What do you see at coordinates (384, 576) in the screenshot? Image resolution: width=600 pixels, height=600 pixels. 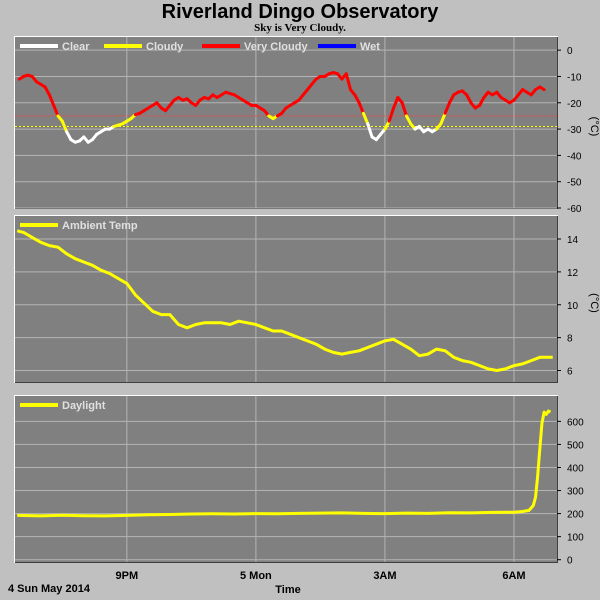 I see `x-tick-label: 3AM` at bounding box center [384, 576].